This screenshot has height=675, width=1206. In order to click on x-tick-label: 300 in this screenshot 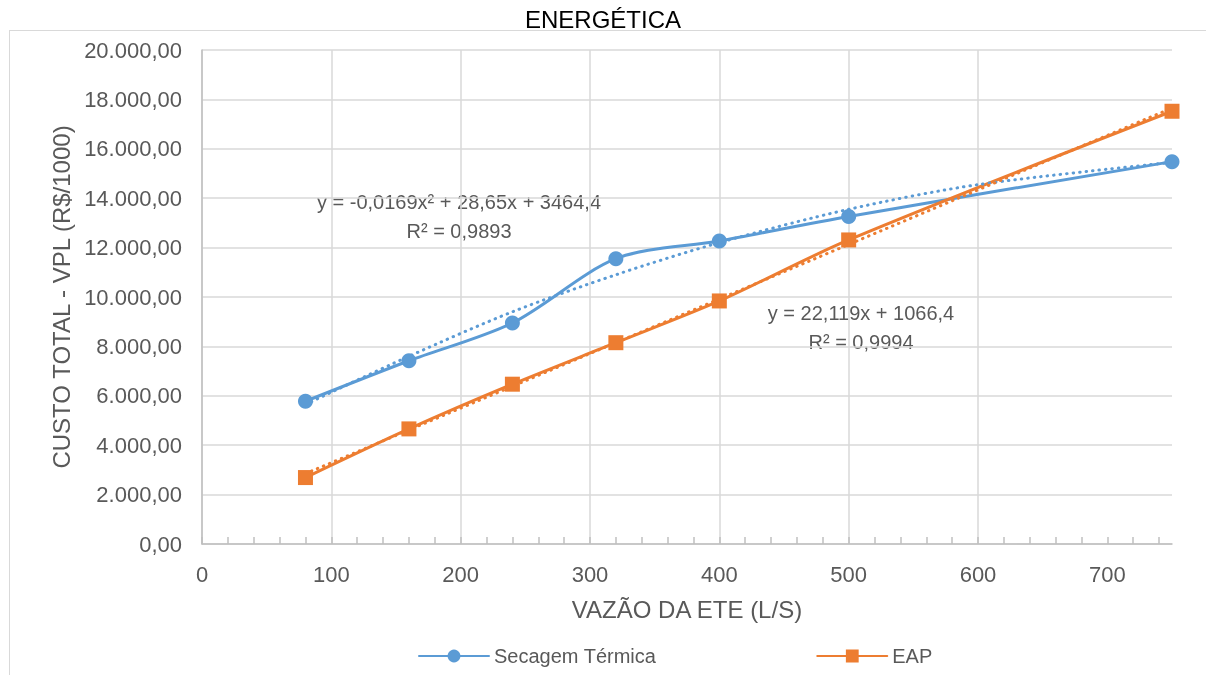, I will do `click(590, 574)`.